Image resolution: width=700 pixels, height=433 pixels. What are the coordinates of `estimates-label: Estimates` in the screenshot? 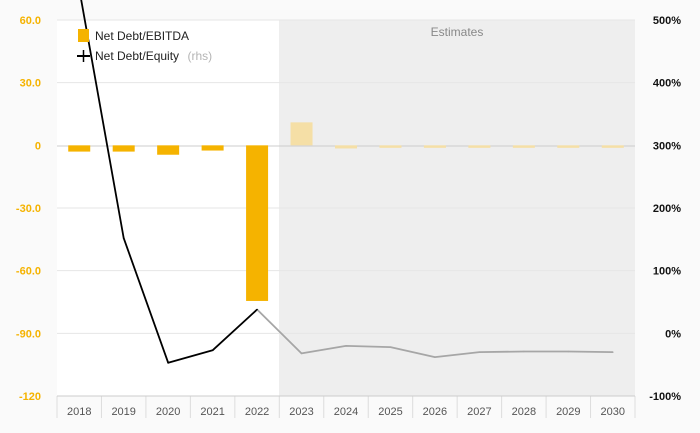 It's located at (457, 32).